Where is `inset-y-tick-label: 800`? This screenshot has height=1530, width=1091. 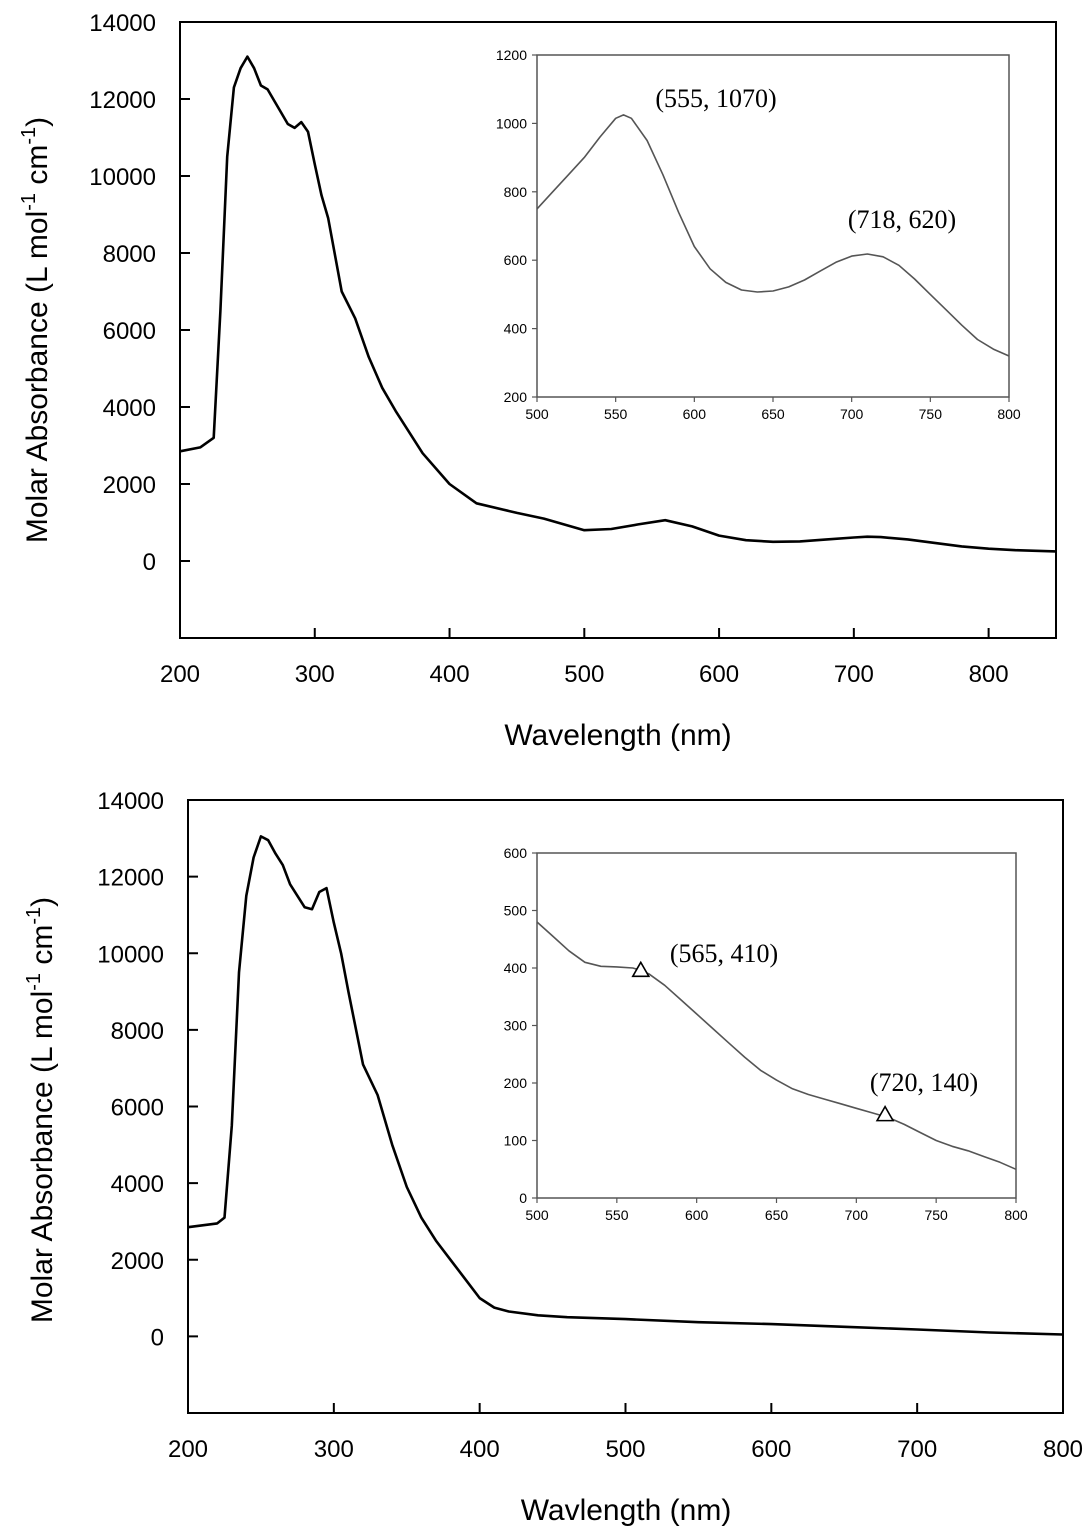
inset-y-tick-label: 800 is located at coordinates (516, 192).